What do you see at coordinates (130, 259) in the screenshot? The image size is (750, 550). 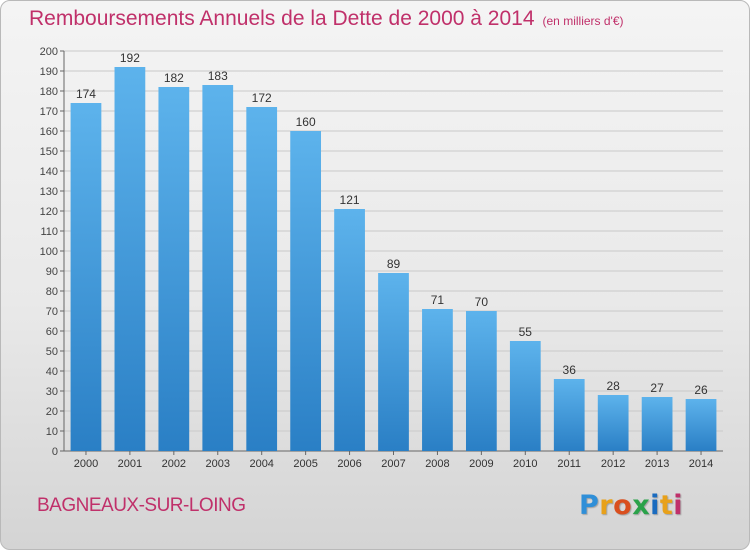 I see `bar-2001` at bounding box center [130, 259].